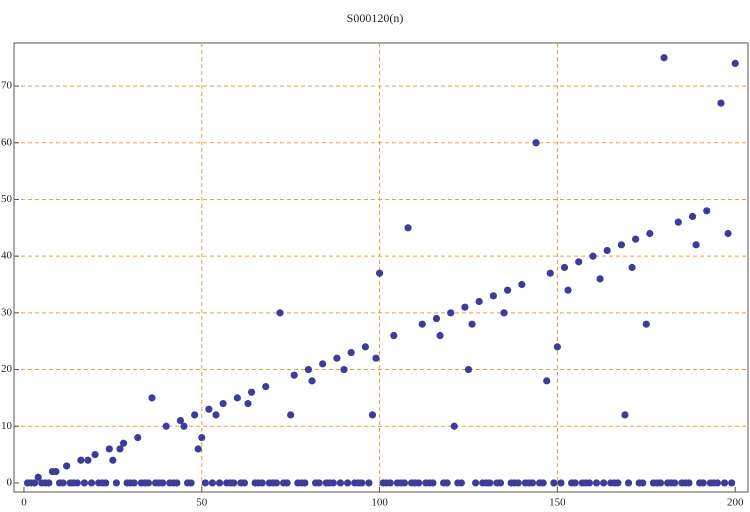  What do you see at coordinates (735, 503) in the screenshot?
I see `x-tick-label: 200` at bounding box center [735, 503].